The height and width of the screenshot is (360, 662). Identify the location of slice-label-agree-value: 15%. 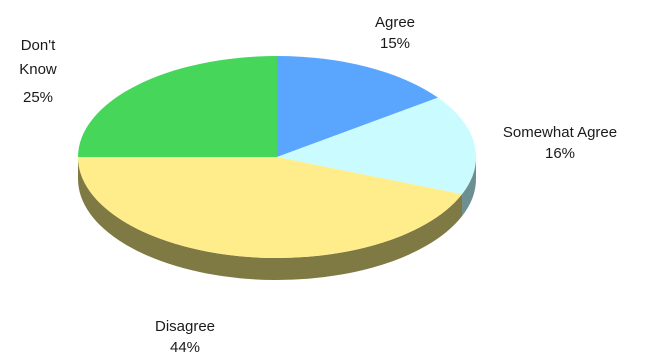
(395, 43).